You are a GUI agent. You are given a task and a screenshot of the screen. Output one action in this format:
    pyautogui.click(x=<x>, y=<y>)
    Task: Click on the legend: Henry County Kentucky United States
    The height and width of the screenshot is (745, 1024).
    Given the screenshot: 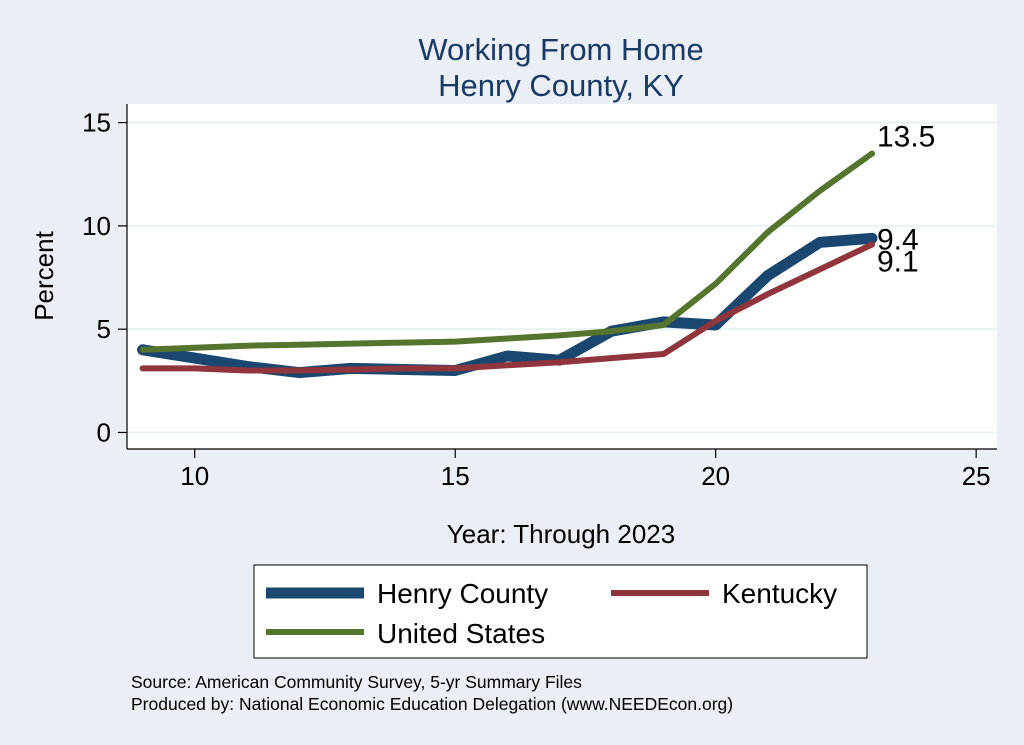 What is the action you would take?
    pyautogui.click(x=560, y=611)
    